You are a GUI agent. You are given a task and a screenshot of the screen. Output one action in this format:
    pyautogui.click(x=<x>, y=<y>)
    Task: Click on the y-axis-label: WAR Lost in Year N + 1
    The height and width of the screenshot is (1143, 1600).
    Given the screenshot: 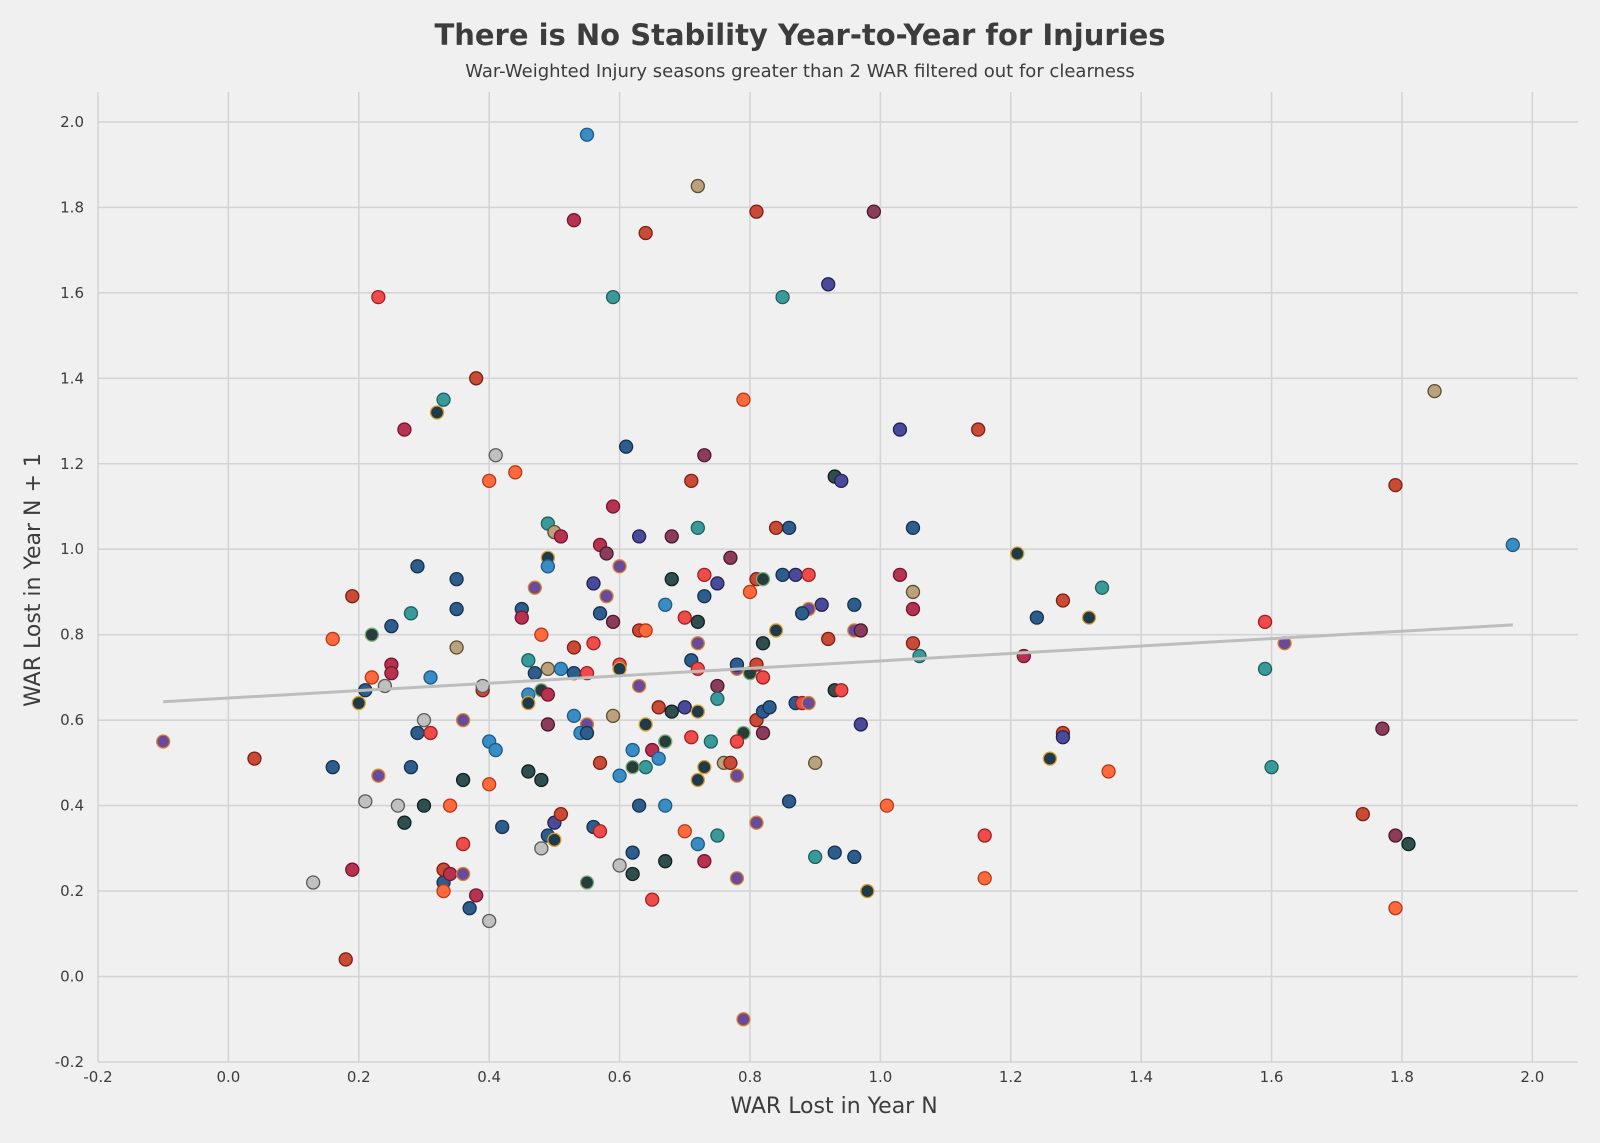 What is the action you would take?
    pyautogui.click(x=33, y=580)
    